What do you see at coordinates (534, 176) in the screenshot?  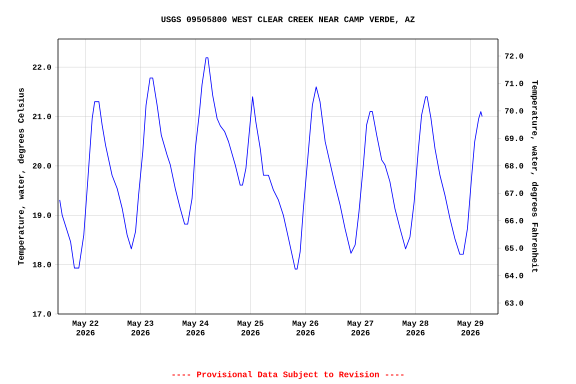 I see `y2-axis-title: Temperature, water, degrees Fahrenheit` at bounding box center [534, 176].